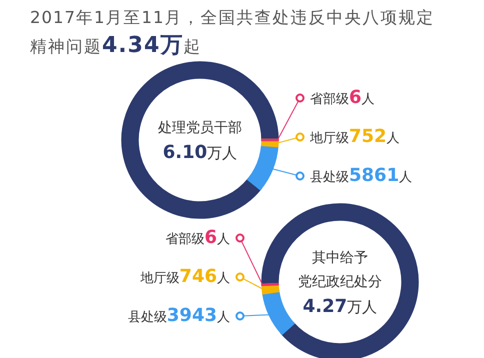 This screenshot has width=484, height=358. Describe the element at coordinates (198, 315) in the screenshot. I see `data-label: 3943人` at that location.